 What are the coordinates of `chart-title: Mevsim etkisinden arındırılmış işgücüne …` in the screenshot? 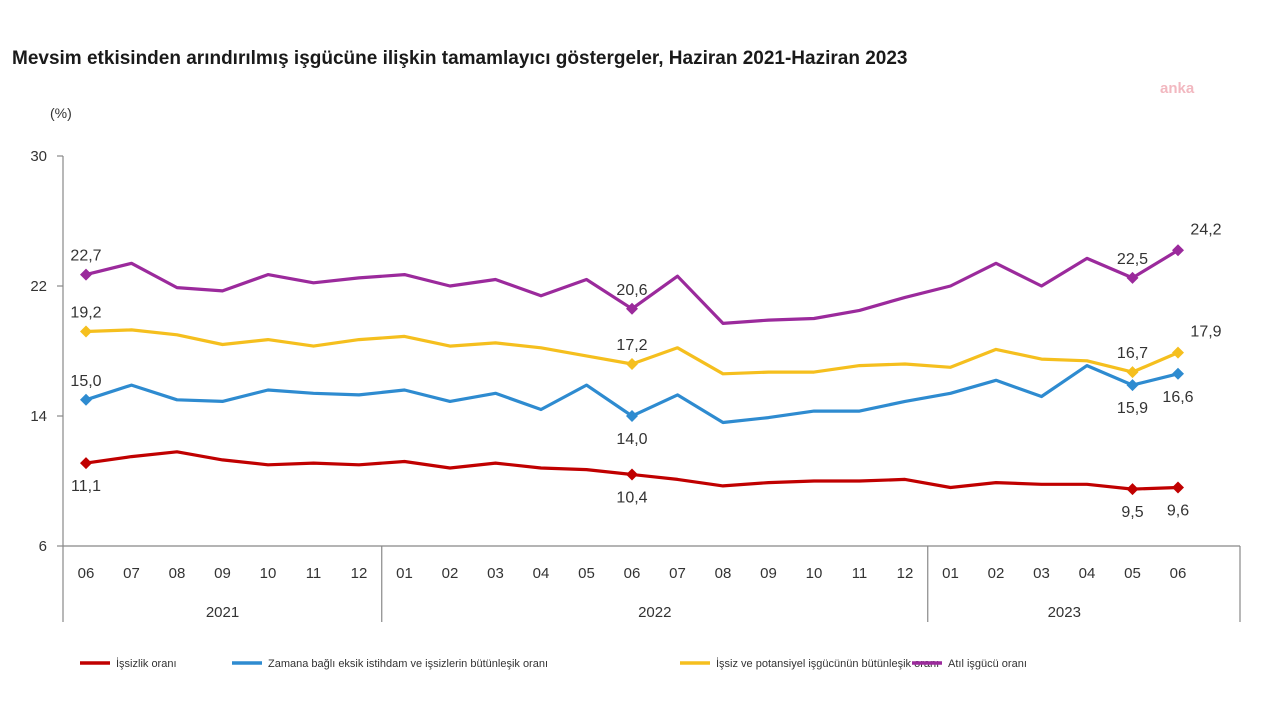 It's located at (460, 58).